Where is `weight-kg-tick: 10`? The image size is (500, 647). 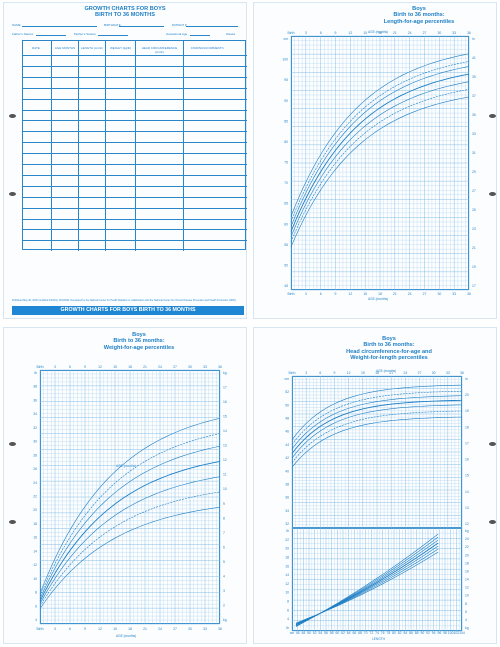
weight-kg-tick: 10 is located at coordinates (225, 489).